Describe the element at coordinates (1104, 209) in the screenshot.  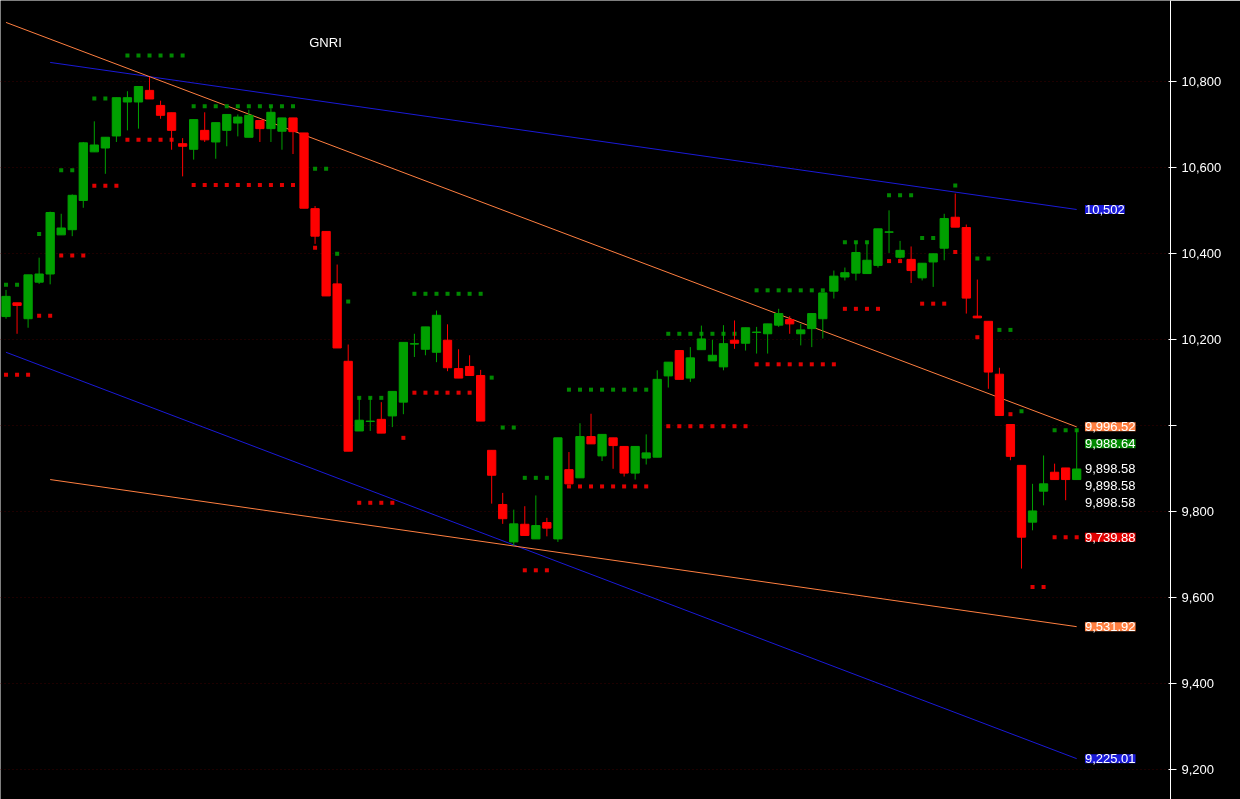
I see `data-label: 10,502` at that location.